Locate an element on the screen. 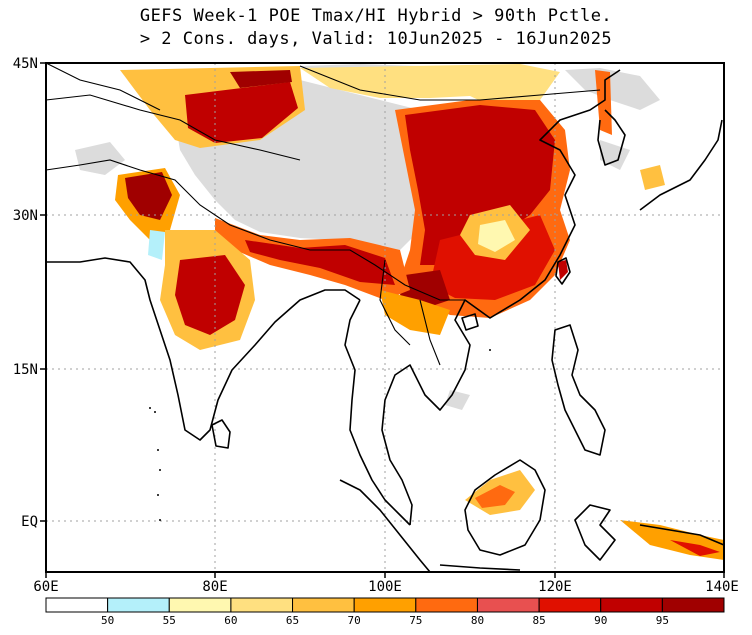 Image resolution: width=752 pixels, height=635 pixels. colorbar-label-60: 60 is located at coordinates (230, 620).